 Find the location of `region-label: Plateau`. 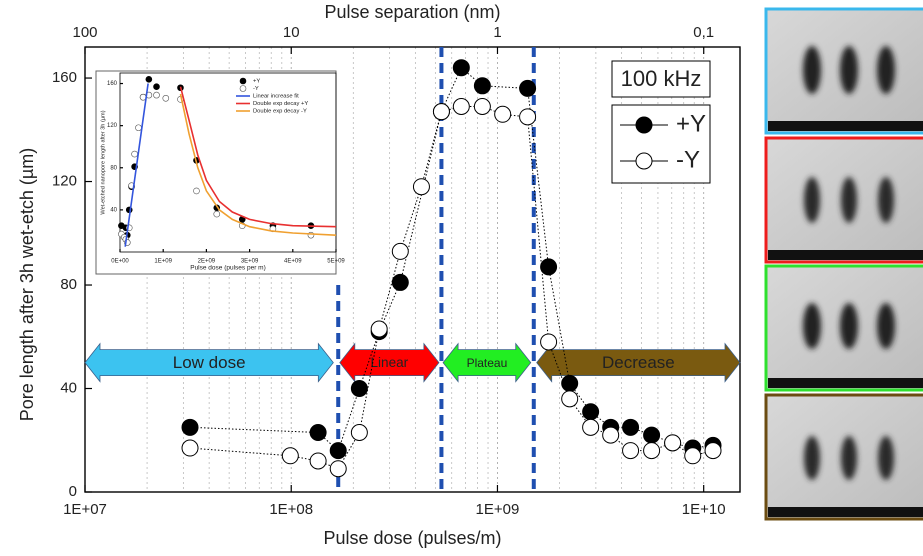

region-label: Plateau is located at coordinates (487, 363).